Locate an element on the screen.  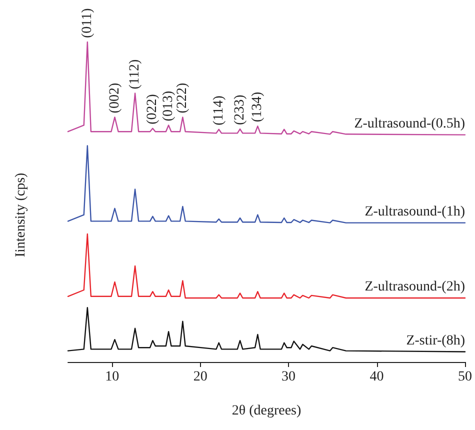
annotation: (002) is located at coordinates (114, 98).